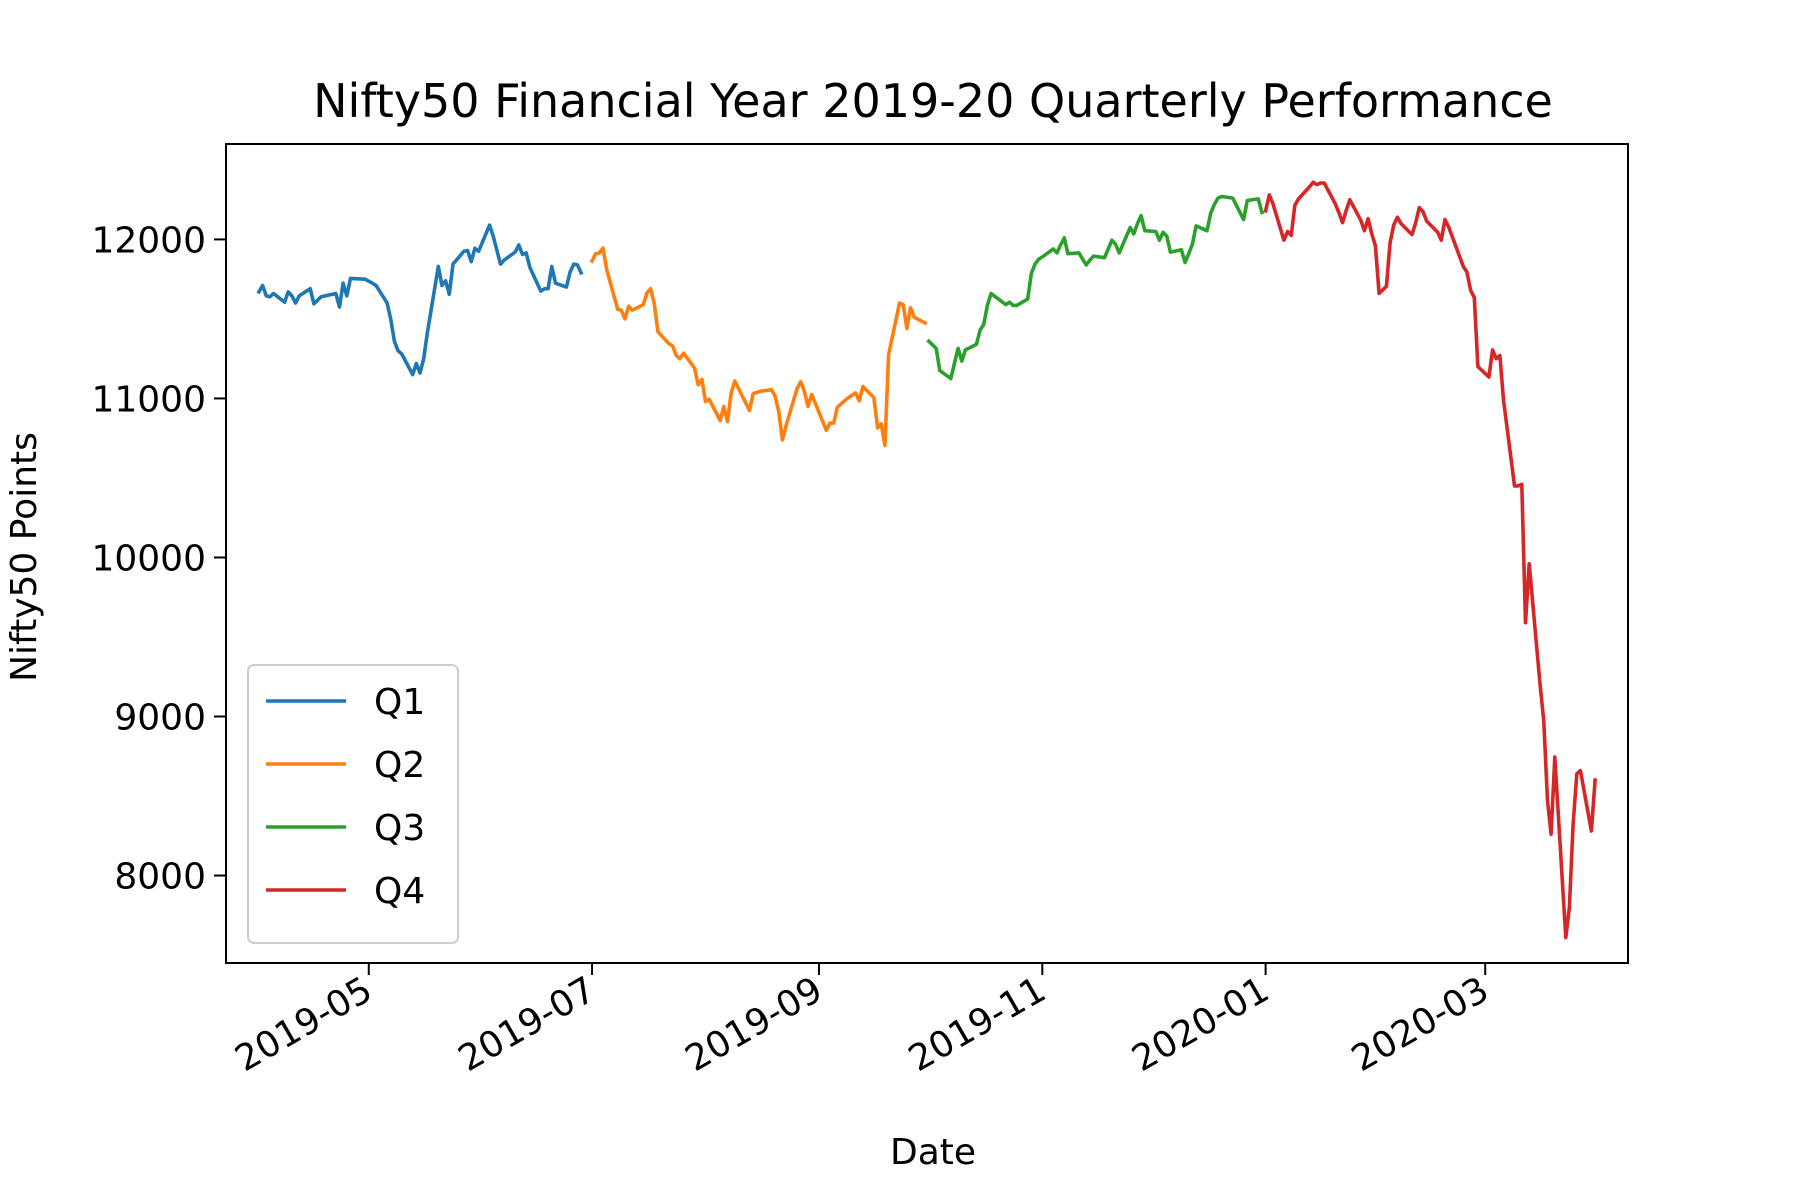  Describe the element at coordinates (754, 1024) in the screenshot. I see `x-tick-label-2019-09: 2019-09` at that location.